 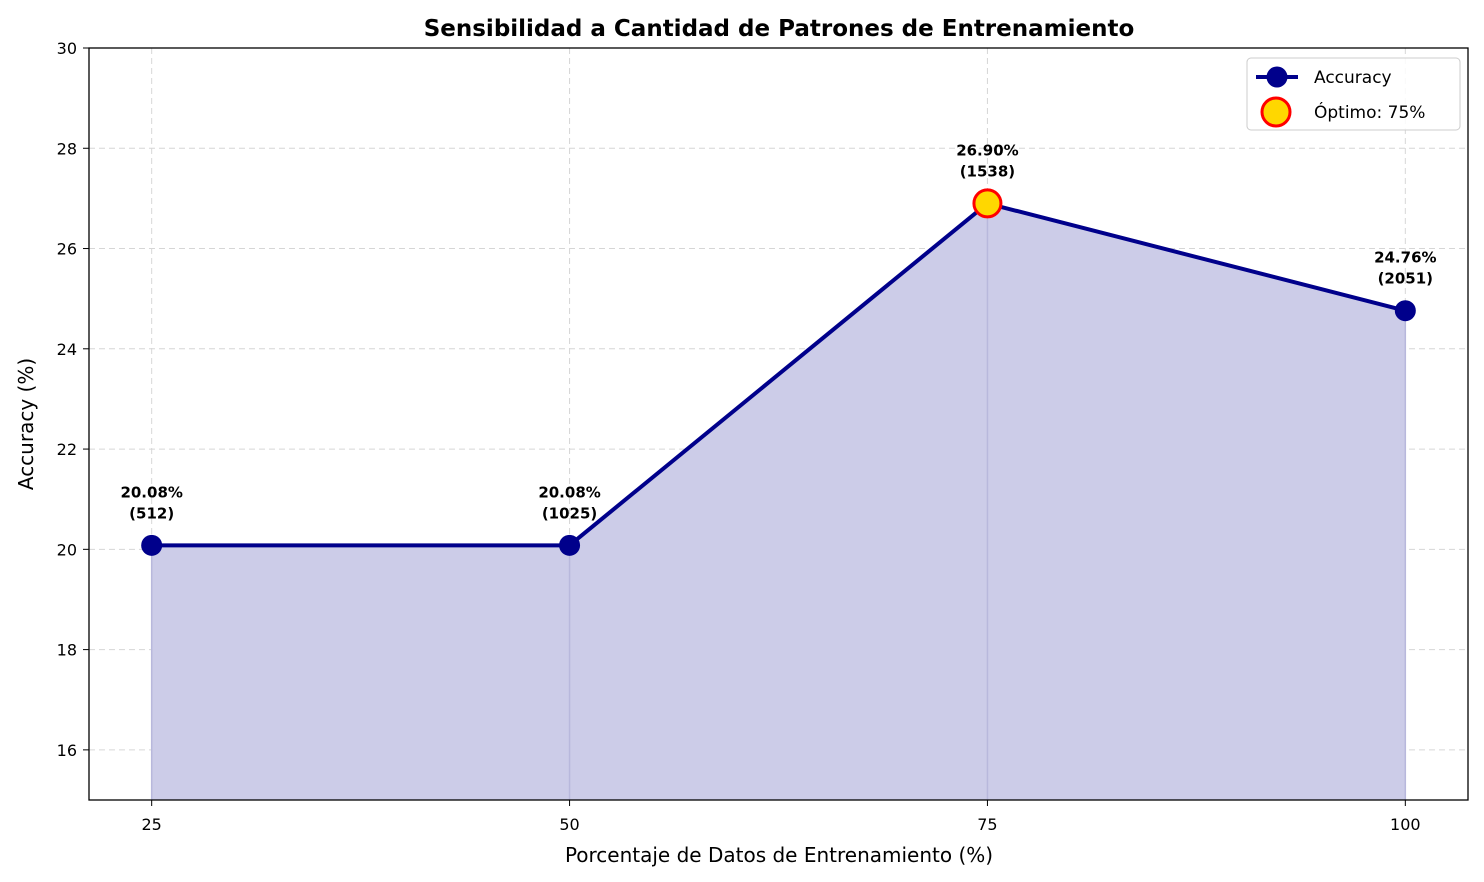 I want to click on optimum-marker, so click(x=987, y=203).